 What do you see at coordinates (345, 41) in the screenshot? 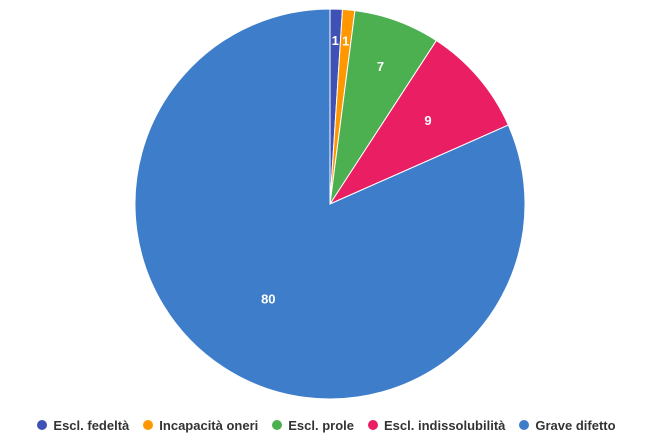
I see `data-label-2: 1` at bounding box center [345, 41].